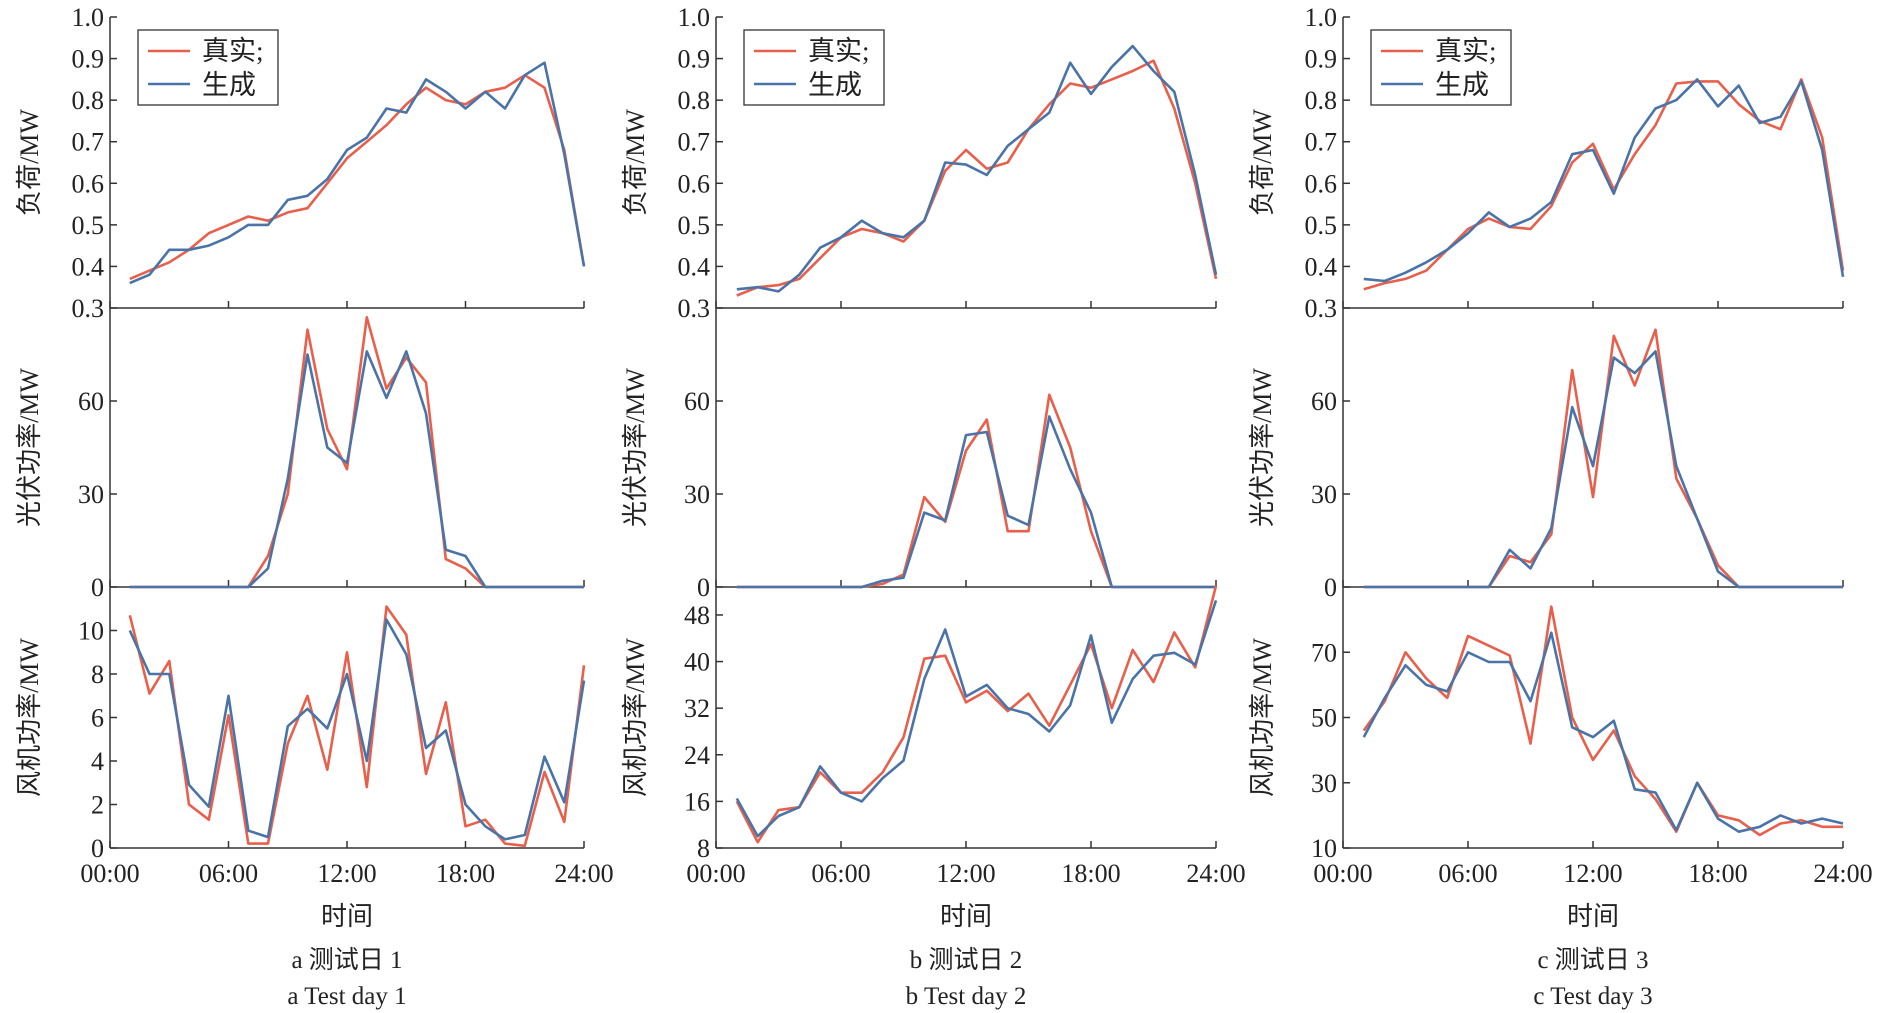 Image resolution: width=1877 pixels, height=1013 pixels. Describe the element at coordinates (1592, 960) in the screenshot. I see `caption-cn: c 测试日 3` at that location.